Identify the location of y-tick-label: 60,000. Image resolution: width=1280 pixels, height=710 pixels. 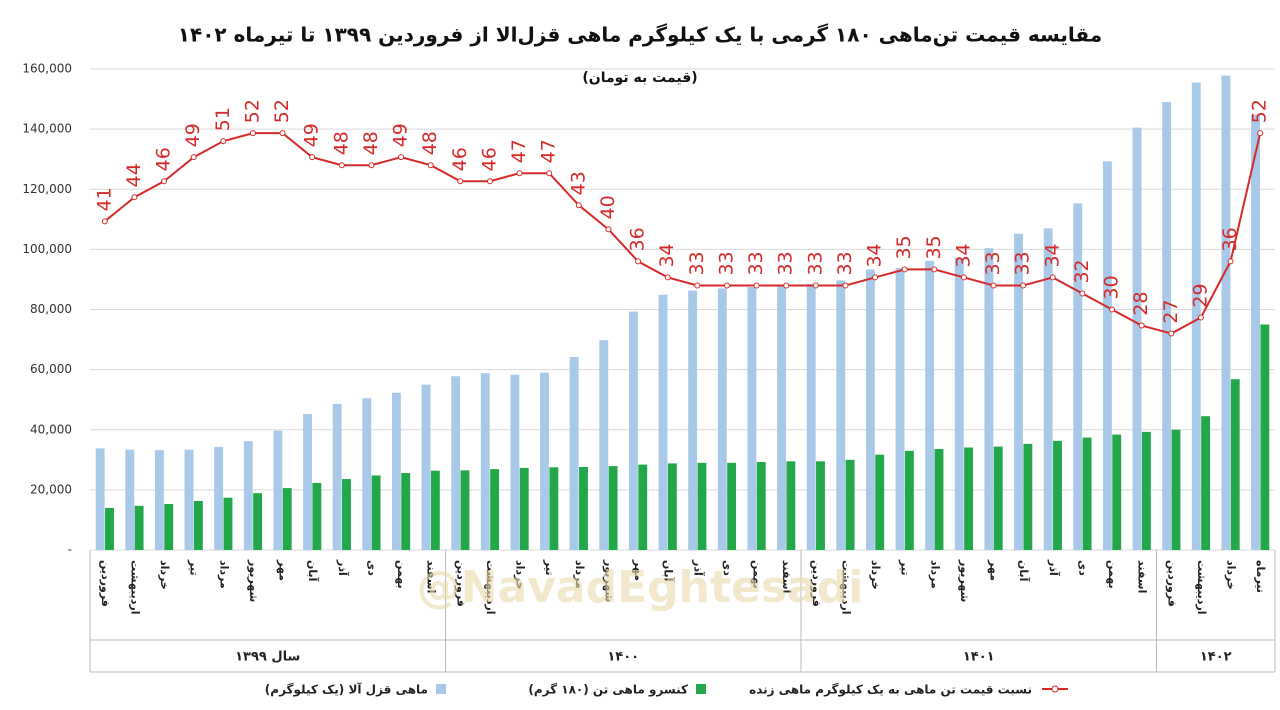
(51, 369).